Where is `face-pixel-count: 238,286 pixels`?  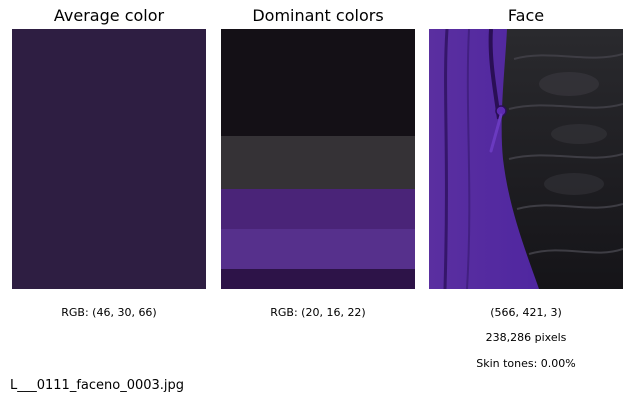 face-pixel-count: 238,286 pixels is located at coordinates (526, 337).